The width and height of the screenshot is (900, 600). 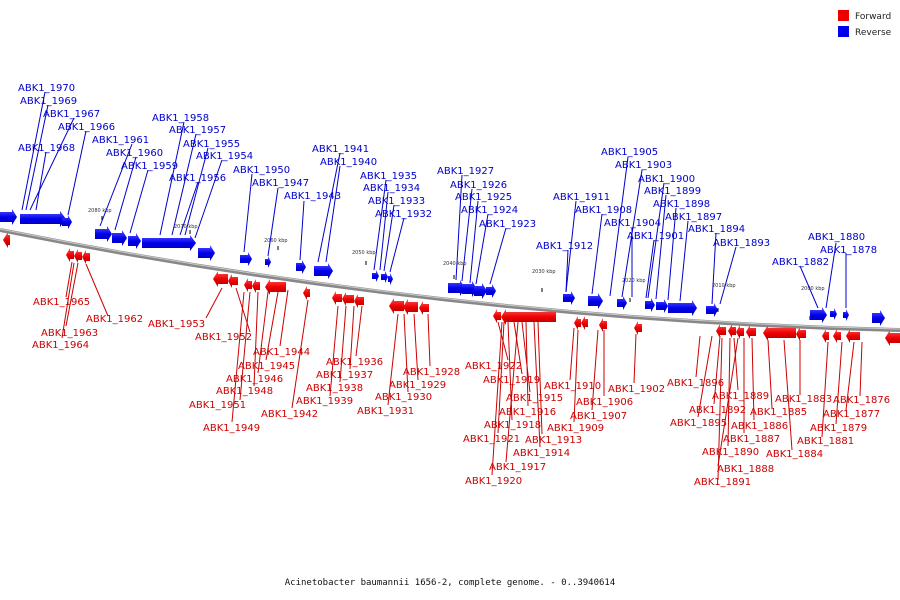 What do you see at coordinates (598, 416) in the screenshot?
I see `gene-label: ABK1_1907` at bounding box center [598, 416].